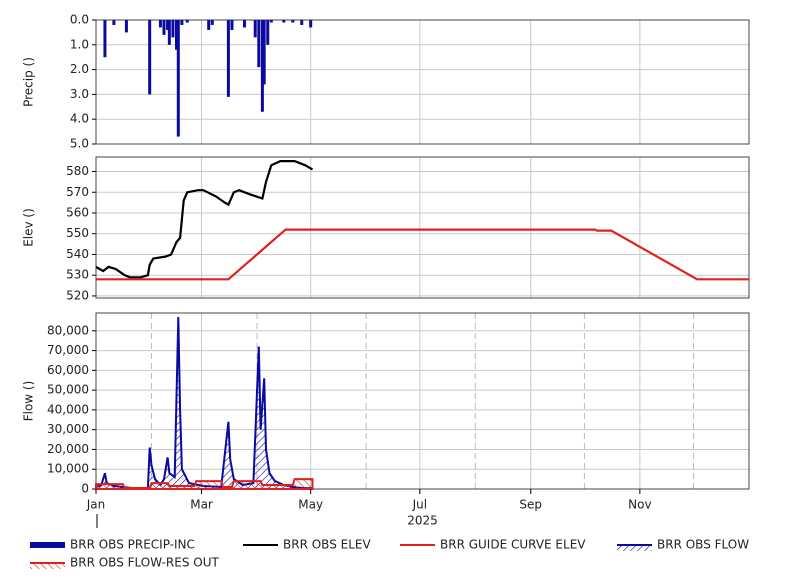  Describe the element at coordinates (29, 401) in the screenshot. I see `y-axis-label: Flow ()` at that location.